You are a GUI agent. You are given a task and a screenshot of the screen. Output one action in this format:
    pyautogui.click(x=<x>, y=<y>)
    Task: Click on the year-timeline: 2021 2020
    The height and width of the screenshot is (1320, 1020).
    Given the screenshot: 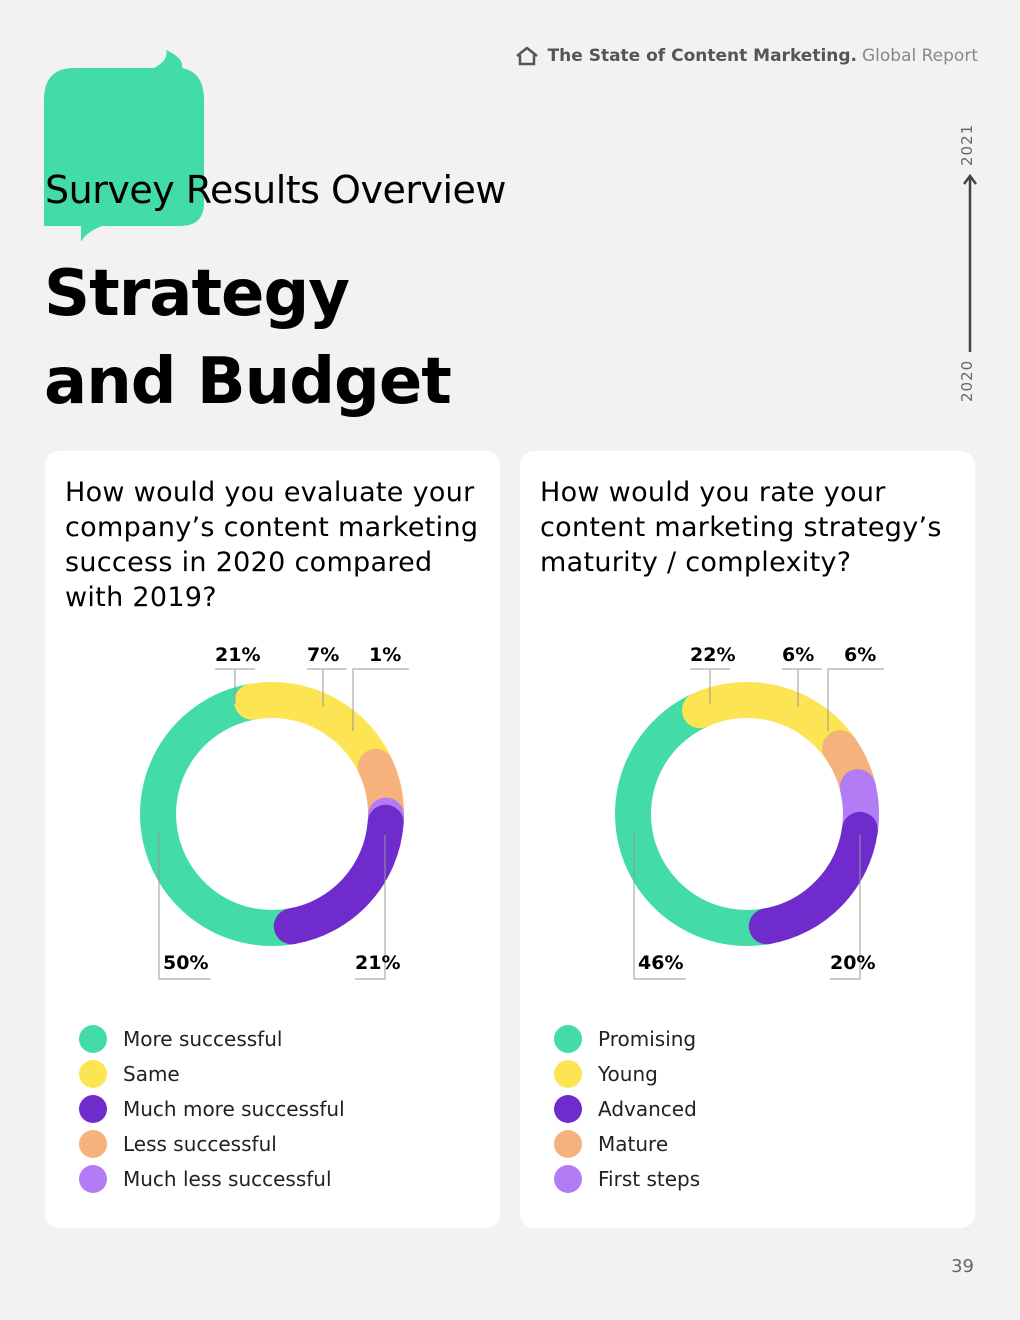 What is the action you would take?
    pyautogui.click(x=970, y=265)
    